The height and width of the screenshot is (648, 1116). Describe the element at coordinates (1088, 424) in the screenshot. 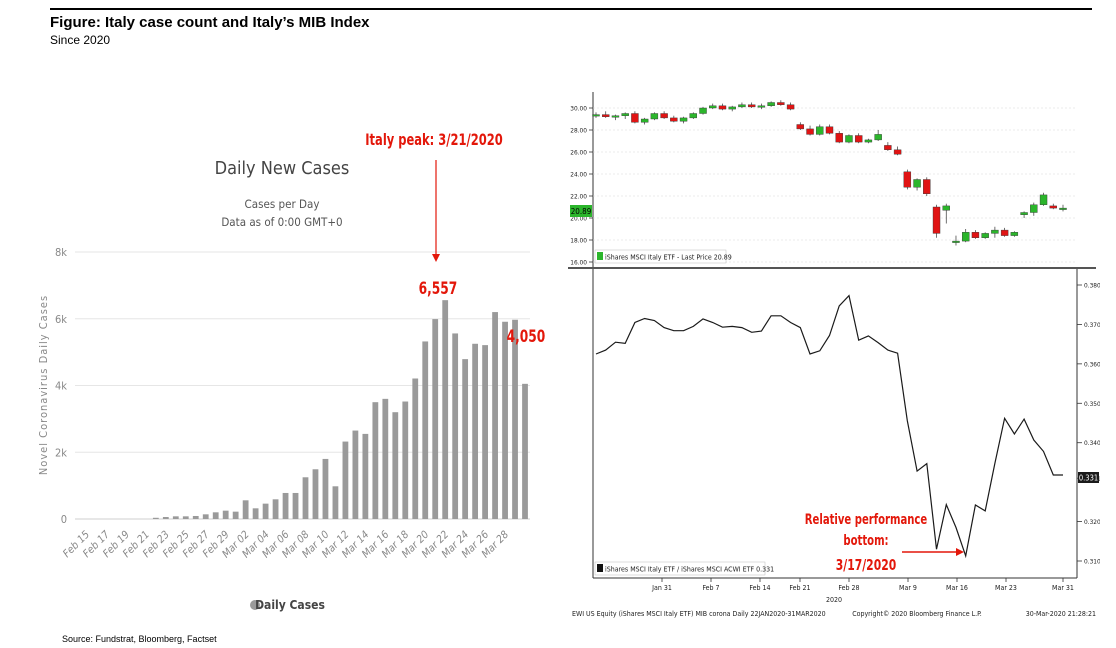

I see `ratio-y-ticks: 0.380 0.370 0.360 0.350 0.340 0.331 0.320 0.310` at that location.